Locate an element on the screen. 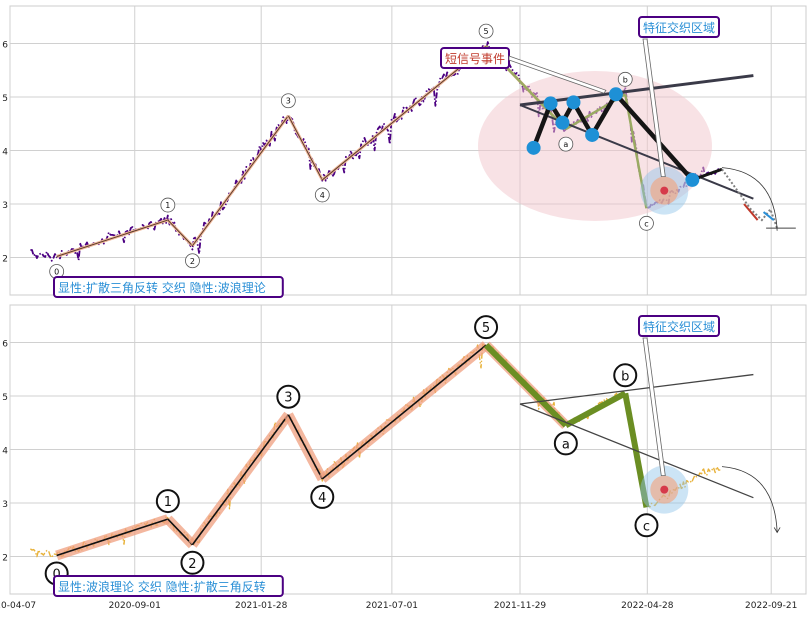  forecast-blue-segment is located at coordinates (768, 216).